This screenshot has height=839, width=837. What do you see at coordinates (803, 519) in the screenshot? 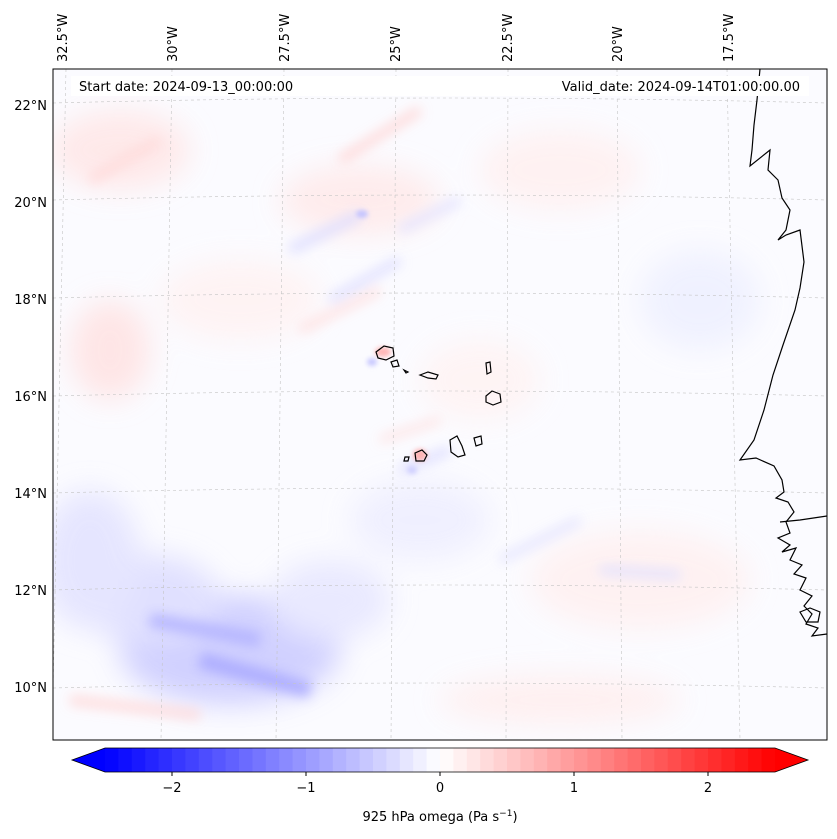
I see `gambia-river` at bounding box center [803, 519].